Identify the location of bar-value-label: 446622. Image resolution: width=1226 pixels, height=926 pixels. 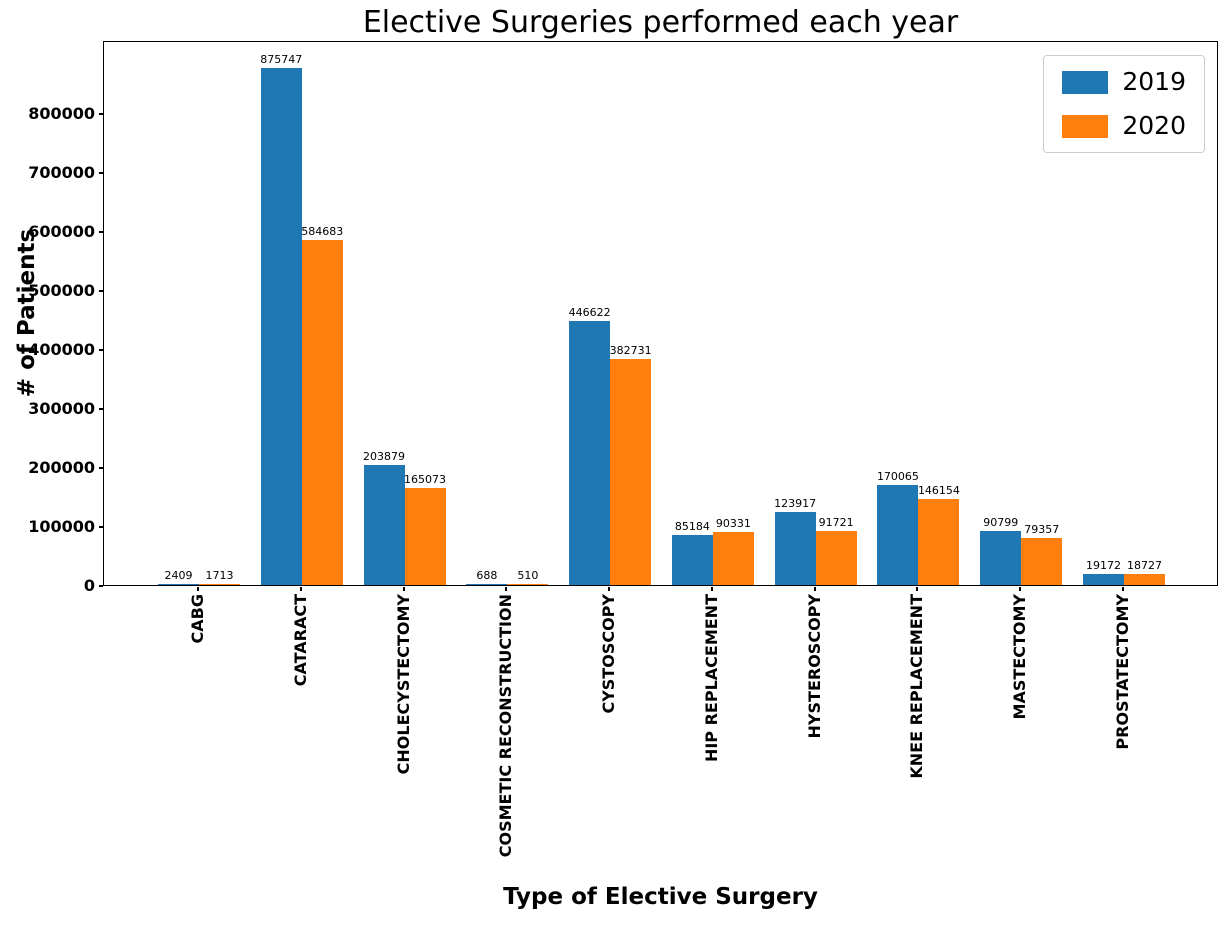
(589, 313).